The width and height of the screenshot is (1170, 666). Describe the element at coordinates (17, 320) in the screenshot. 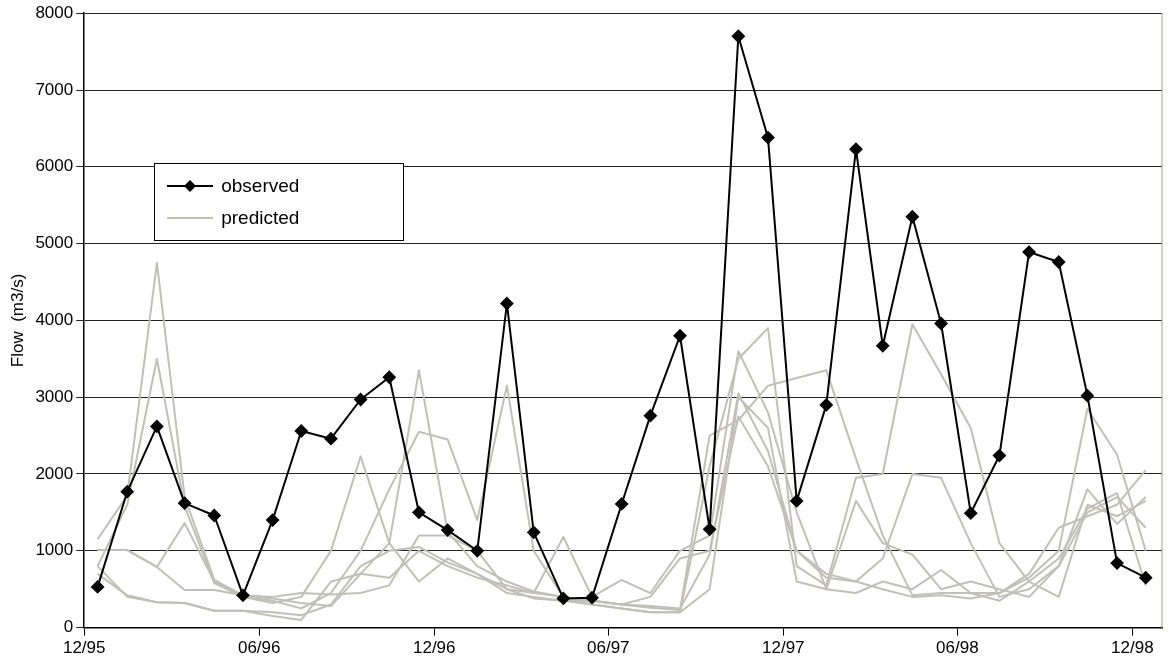

I see `y-axis-title: Flow (m3/s)` at that location.